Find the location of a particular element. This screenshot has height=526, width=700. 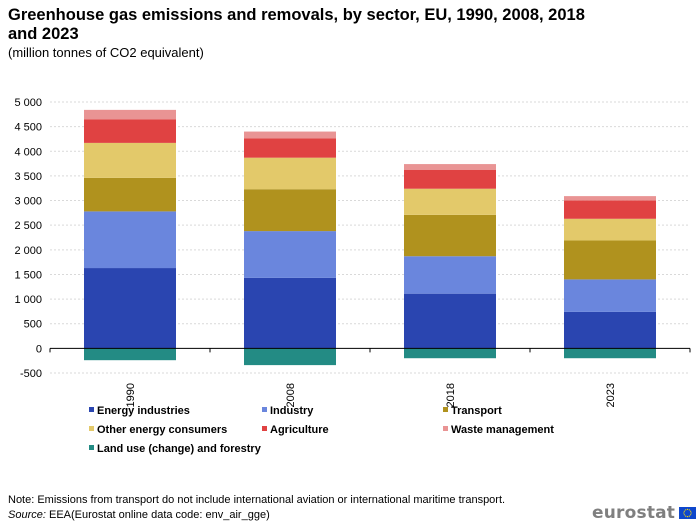

legend-item: Land use (change) and forestry is located at coordinates (175, 449).